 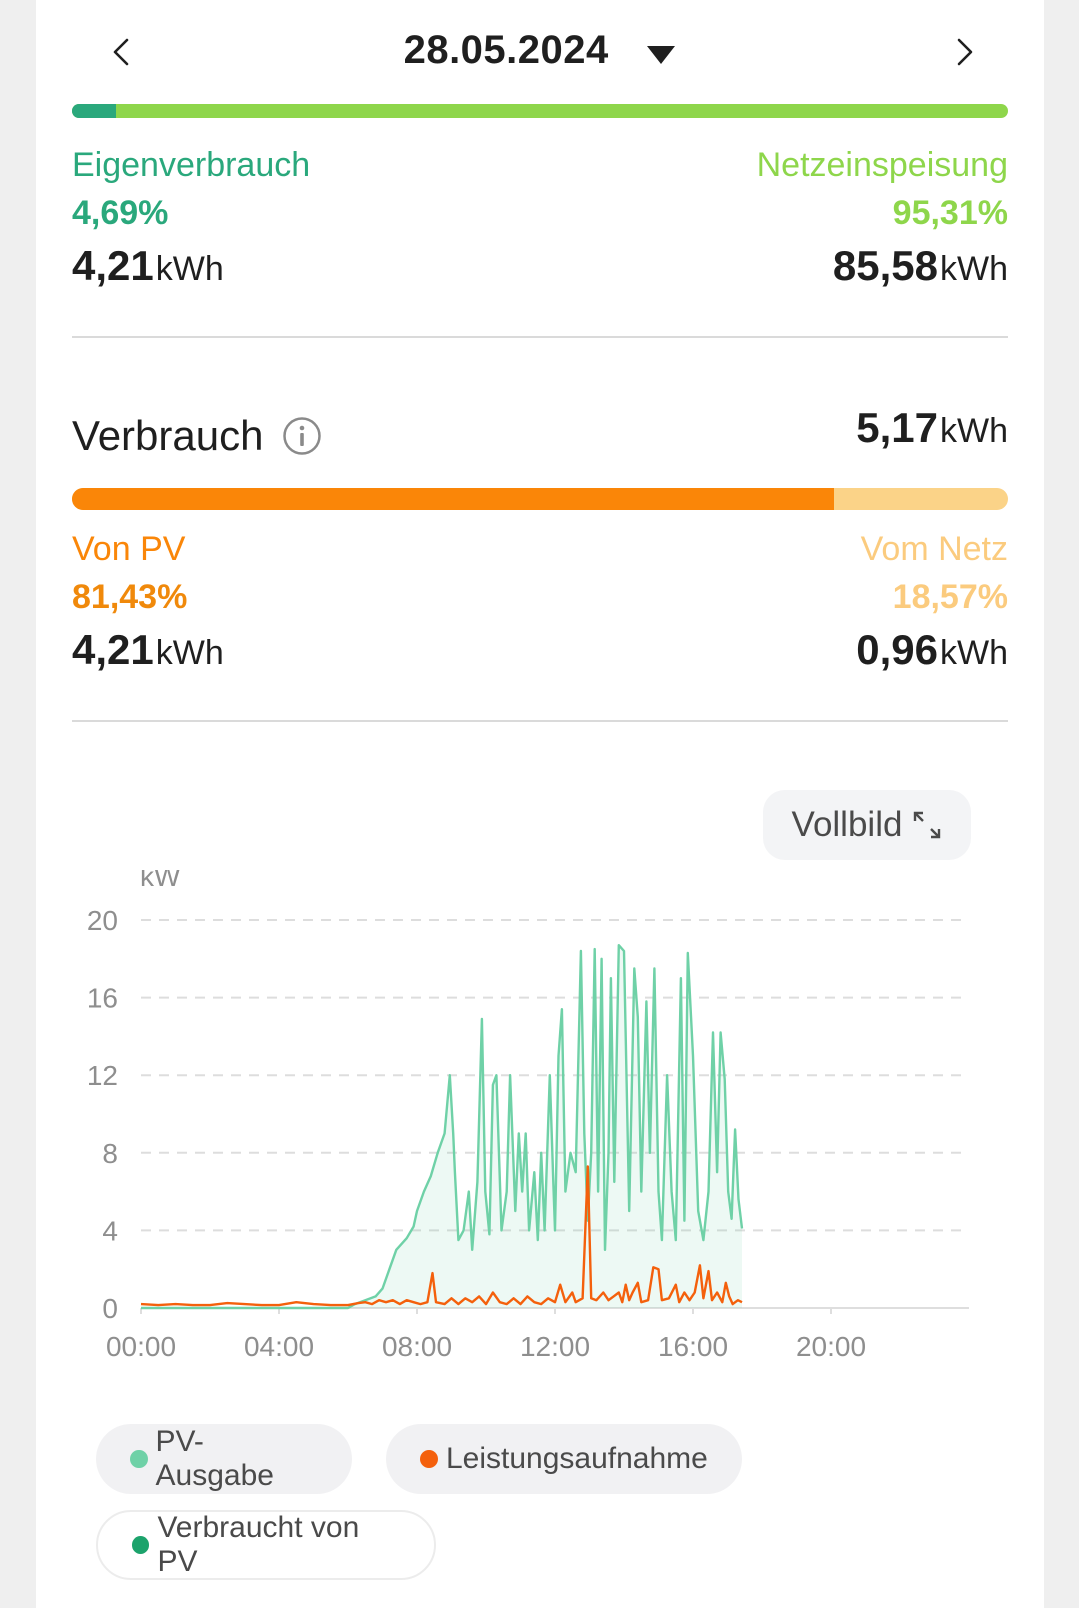 What do you see at coordinates (441, 1236) in the screenshot?
I see `series-line-power-consumption` at bounding box center [441, 1236].